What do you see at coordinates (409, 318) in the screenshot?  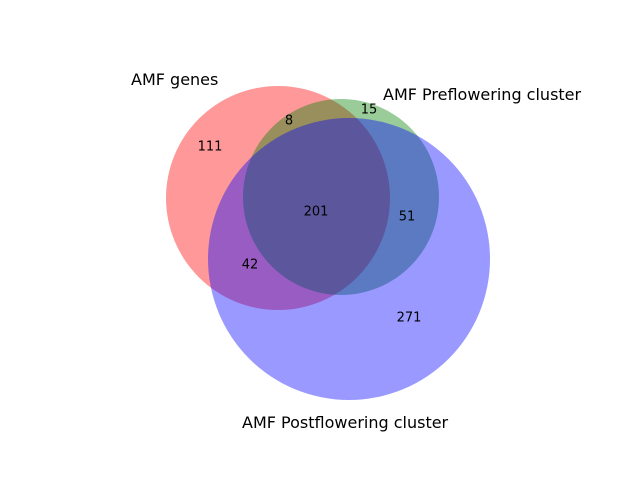 I see `count-post-only: 271` at bounding box center [409, 318].